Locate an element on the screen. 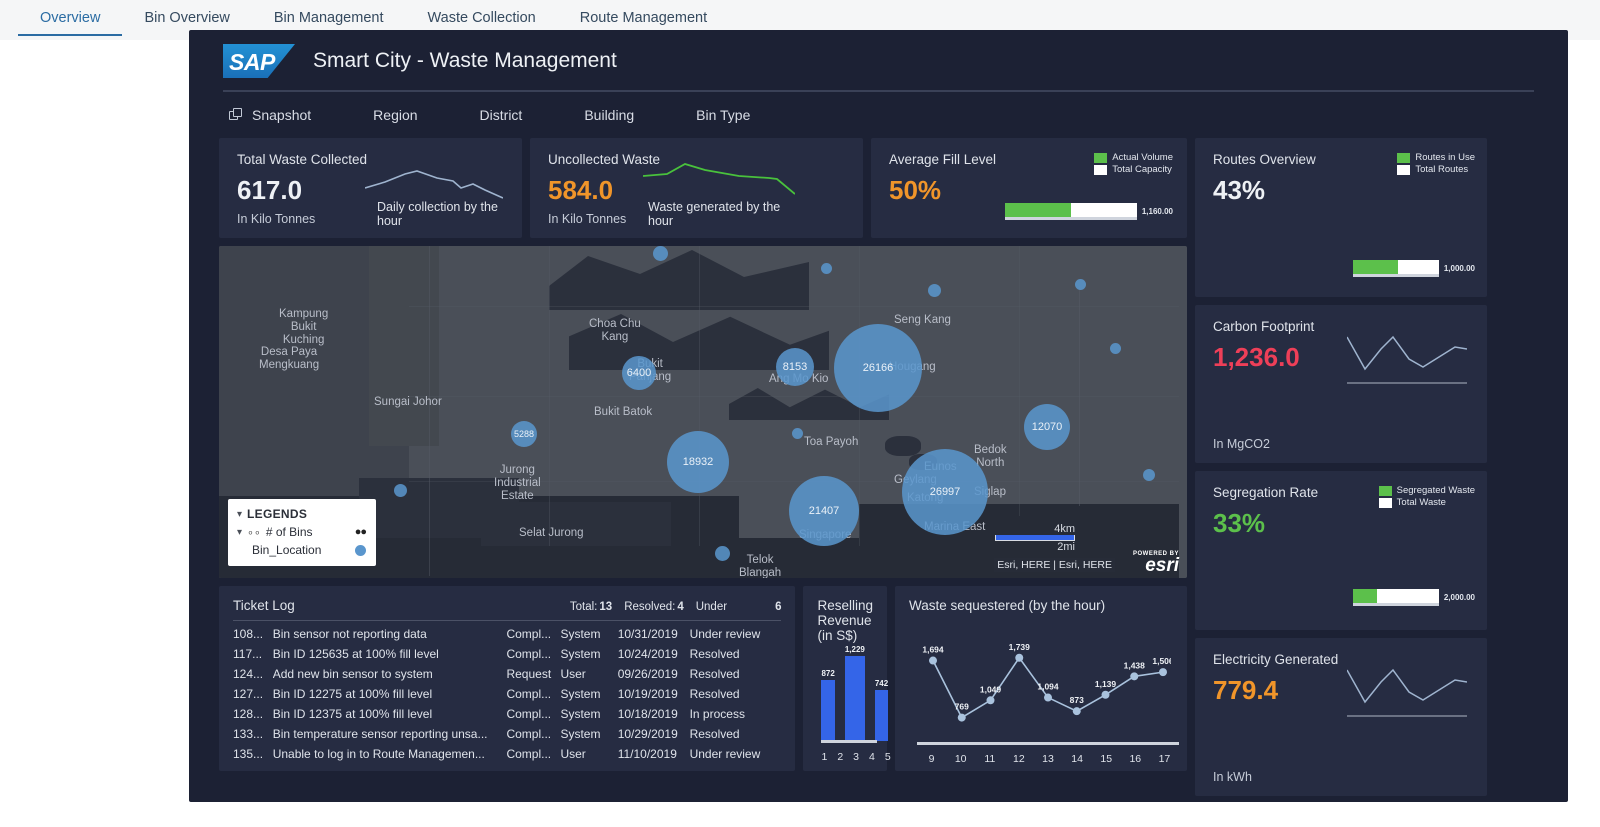  stat-key: Resolved: is located at coordinates (650, 607).